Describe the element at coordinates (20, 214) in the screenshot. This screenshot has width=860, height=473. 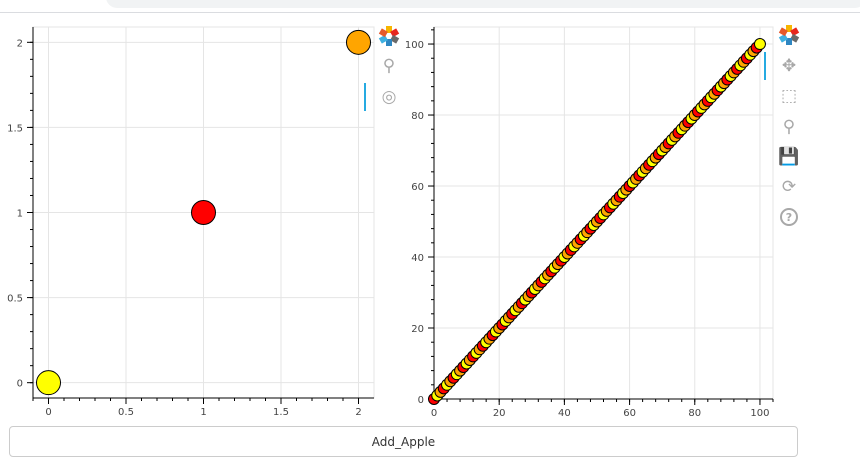
I see `y-tick-label: 1` at that location.